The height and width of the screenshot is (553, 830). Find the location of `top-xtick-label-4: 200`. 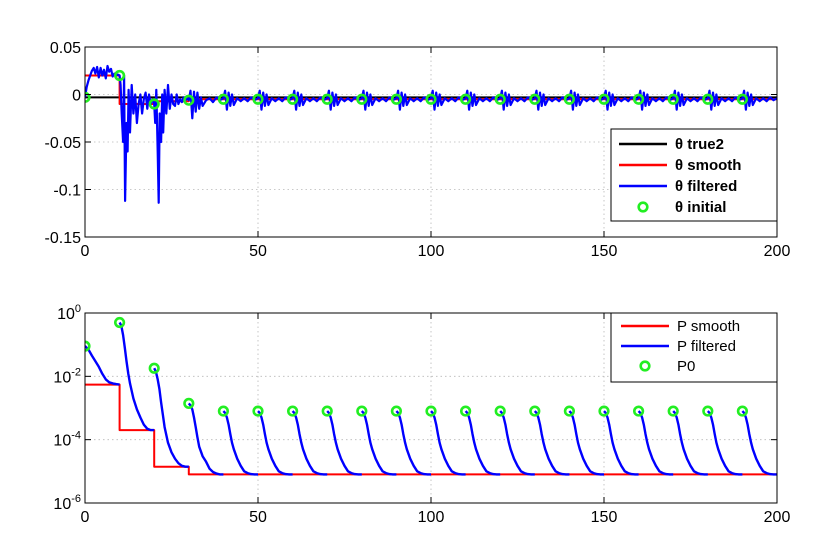

top-xtick-label-4: 200 is located at coordinates (777, 251).